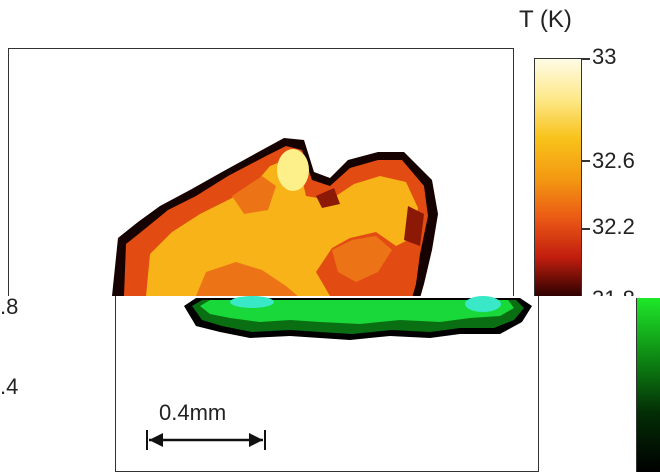 The height and width of the screenshot is (472, 660). What do you see at coordinates (293, 170) in the screenshot?
I see `map-region-lightyellow` at bounding box center [293, 170].